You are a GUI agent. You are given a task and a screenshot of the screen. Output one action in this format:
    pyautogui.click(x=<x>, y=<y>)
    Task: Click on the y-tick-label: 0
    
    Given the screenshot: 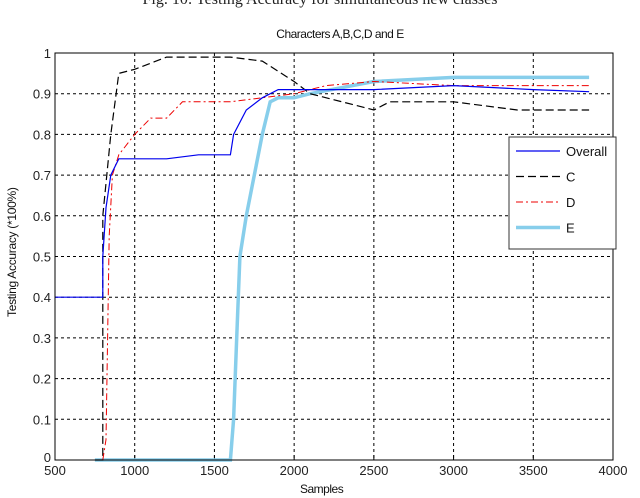 What is the action you would take?
    pyautogui.click(x=47, y=457)
    